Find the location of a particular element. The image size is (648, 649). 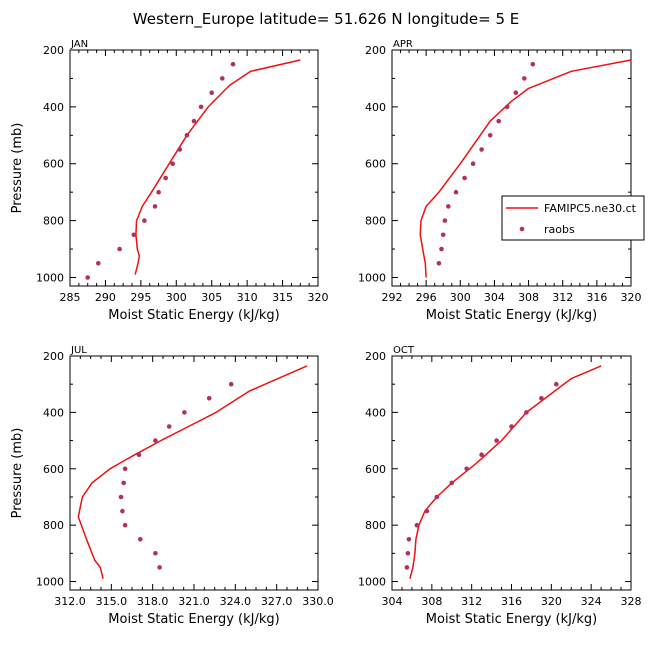

panel-title: APR is located at coordinates (403, 44).